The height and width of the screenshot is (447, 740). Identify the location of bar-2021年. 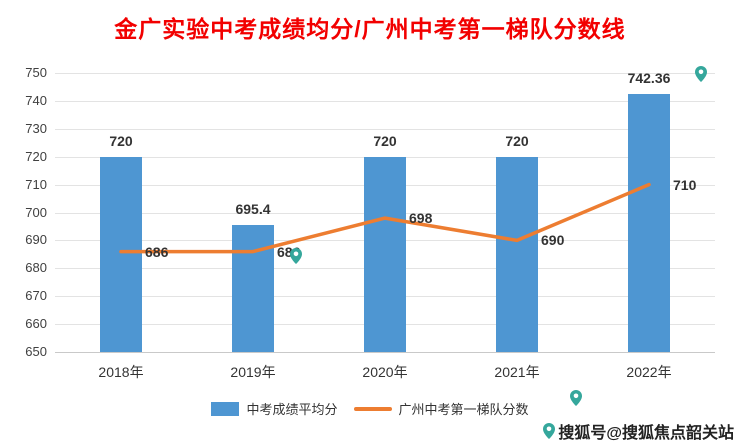
(517, 254).